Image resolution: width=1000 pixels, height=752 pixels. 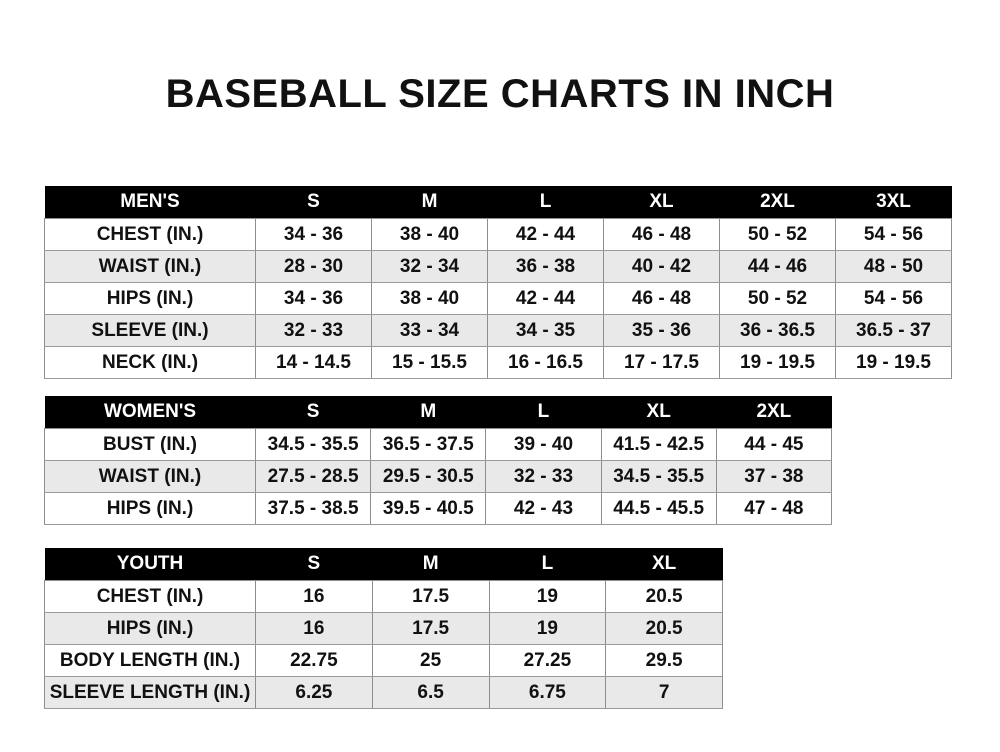 What do you see at coordinates (774, 412) in the screenshot?
I see `womens-size-header-2xl: 2XL` at bounding box center [774, 412].